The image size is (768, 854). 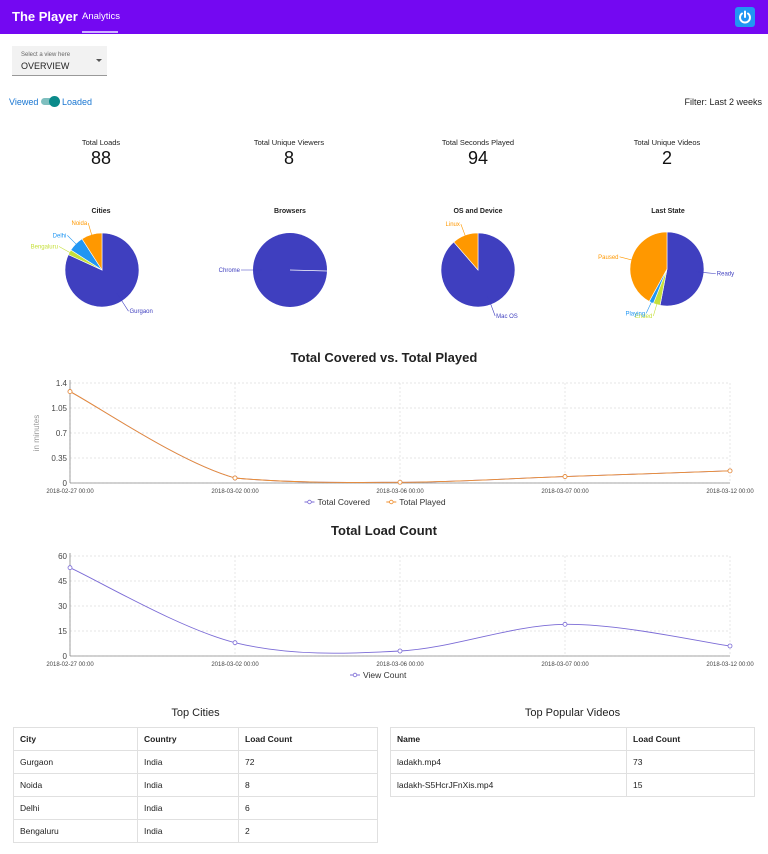 What do you see at coordinates (60, 236) in the screenshot?
I see `pie-label-delhi: Delhi` at bounding box center [60, 236].